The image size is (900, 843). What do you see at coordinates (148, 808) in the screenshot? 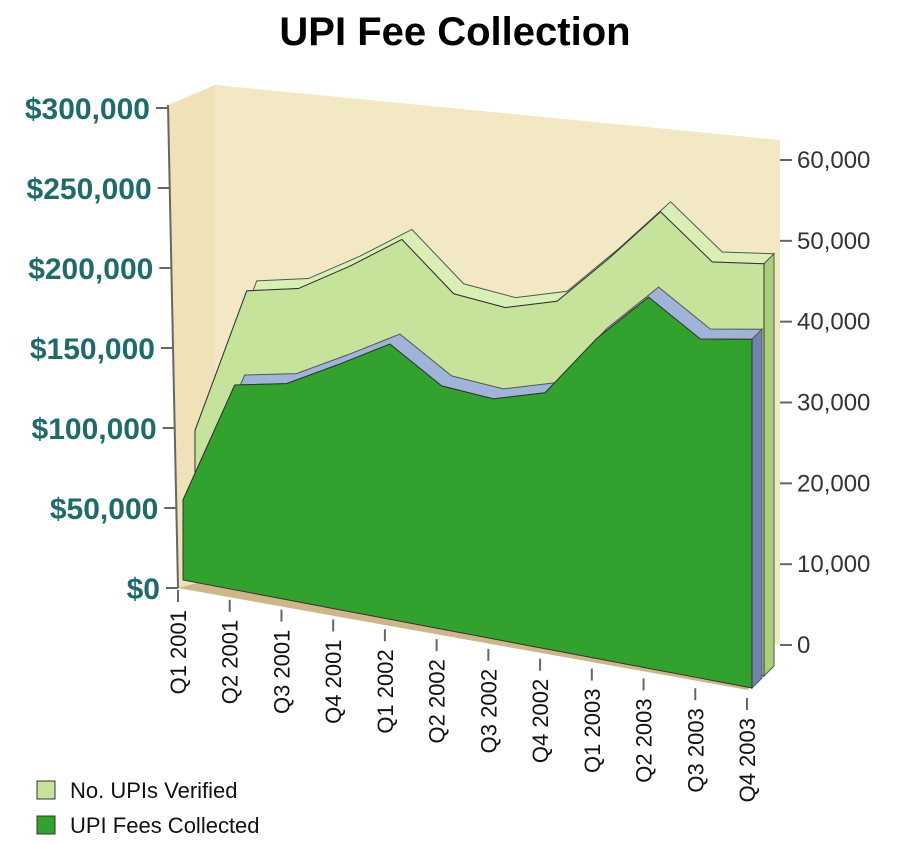
I see `legend: No. UPIs Verified UPI Fees Collected` at bounding box center [148, 808].